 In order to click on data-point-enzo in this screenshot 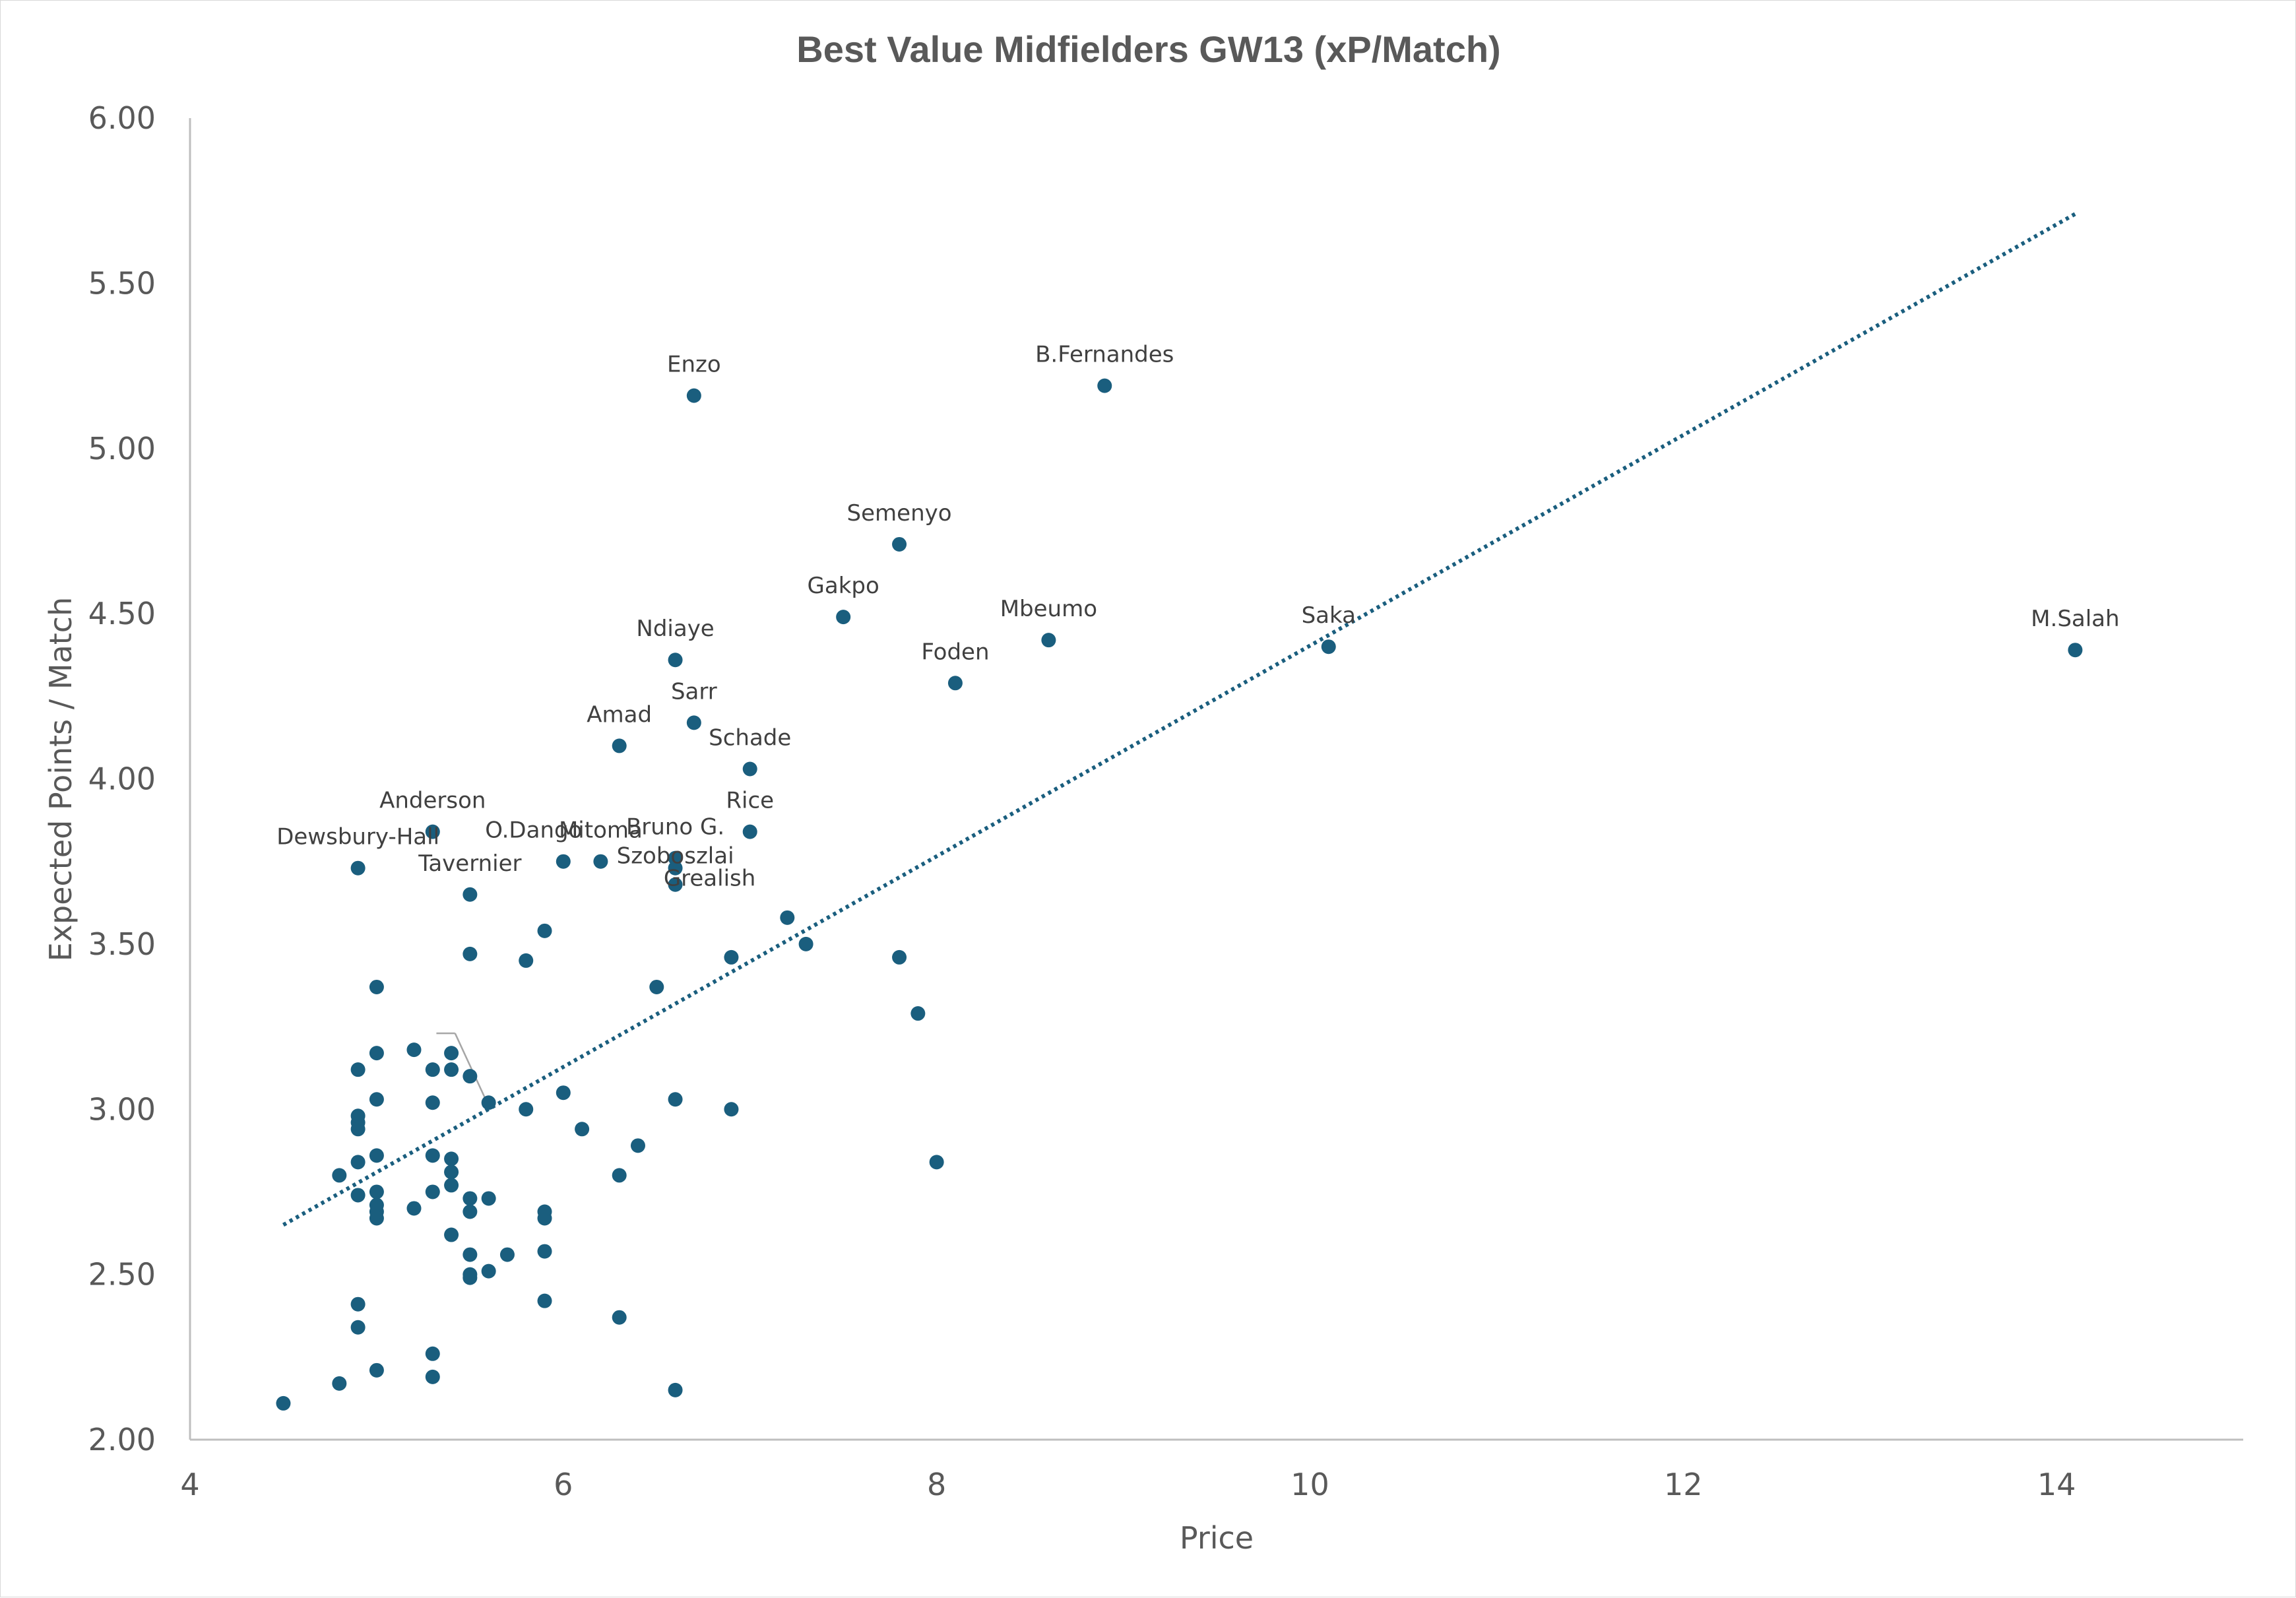, I will do `click(693, 395)`.